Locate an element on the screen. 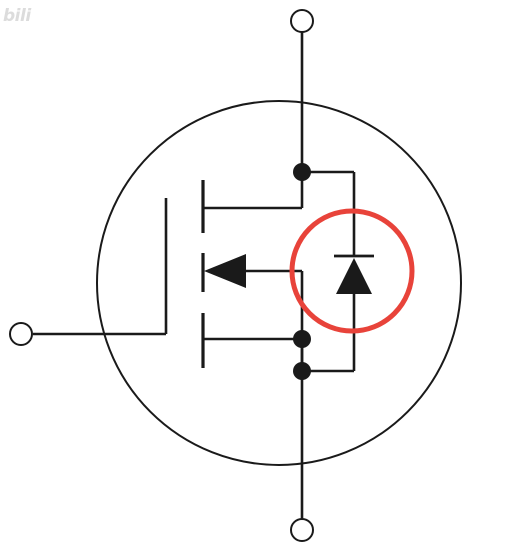 This screenshot has height=547, width=506. gate-terminal is located at coordinates (21, 334).